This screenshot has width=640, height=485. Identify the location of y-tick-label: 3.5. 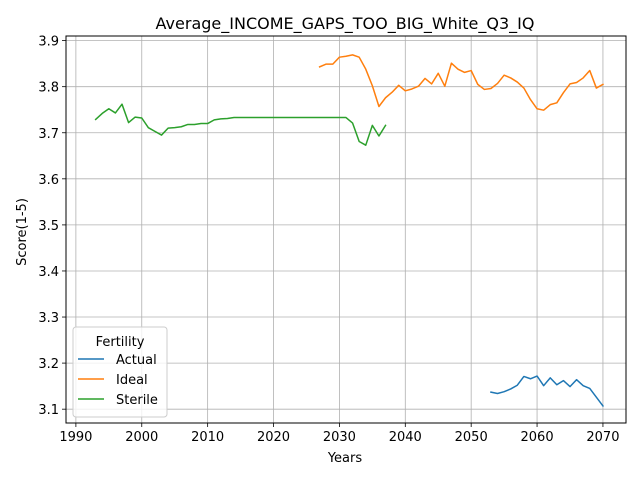
(48, 226).